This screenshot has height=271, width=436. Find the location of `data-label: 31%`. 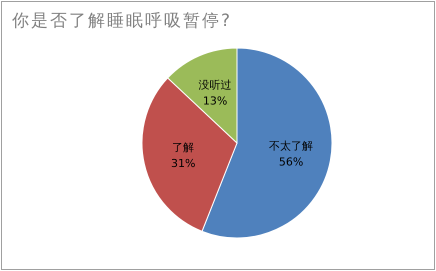

data-label: 31% is located at coordinates (183, 163).